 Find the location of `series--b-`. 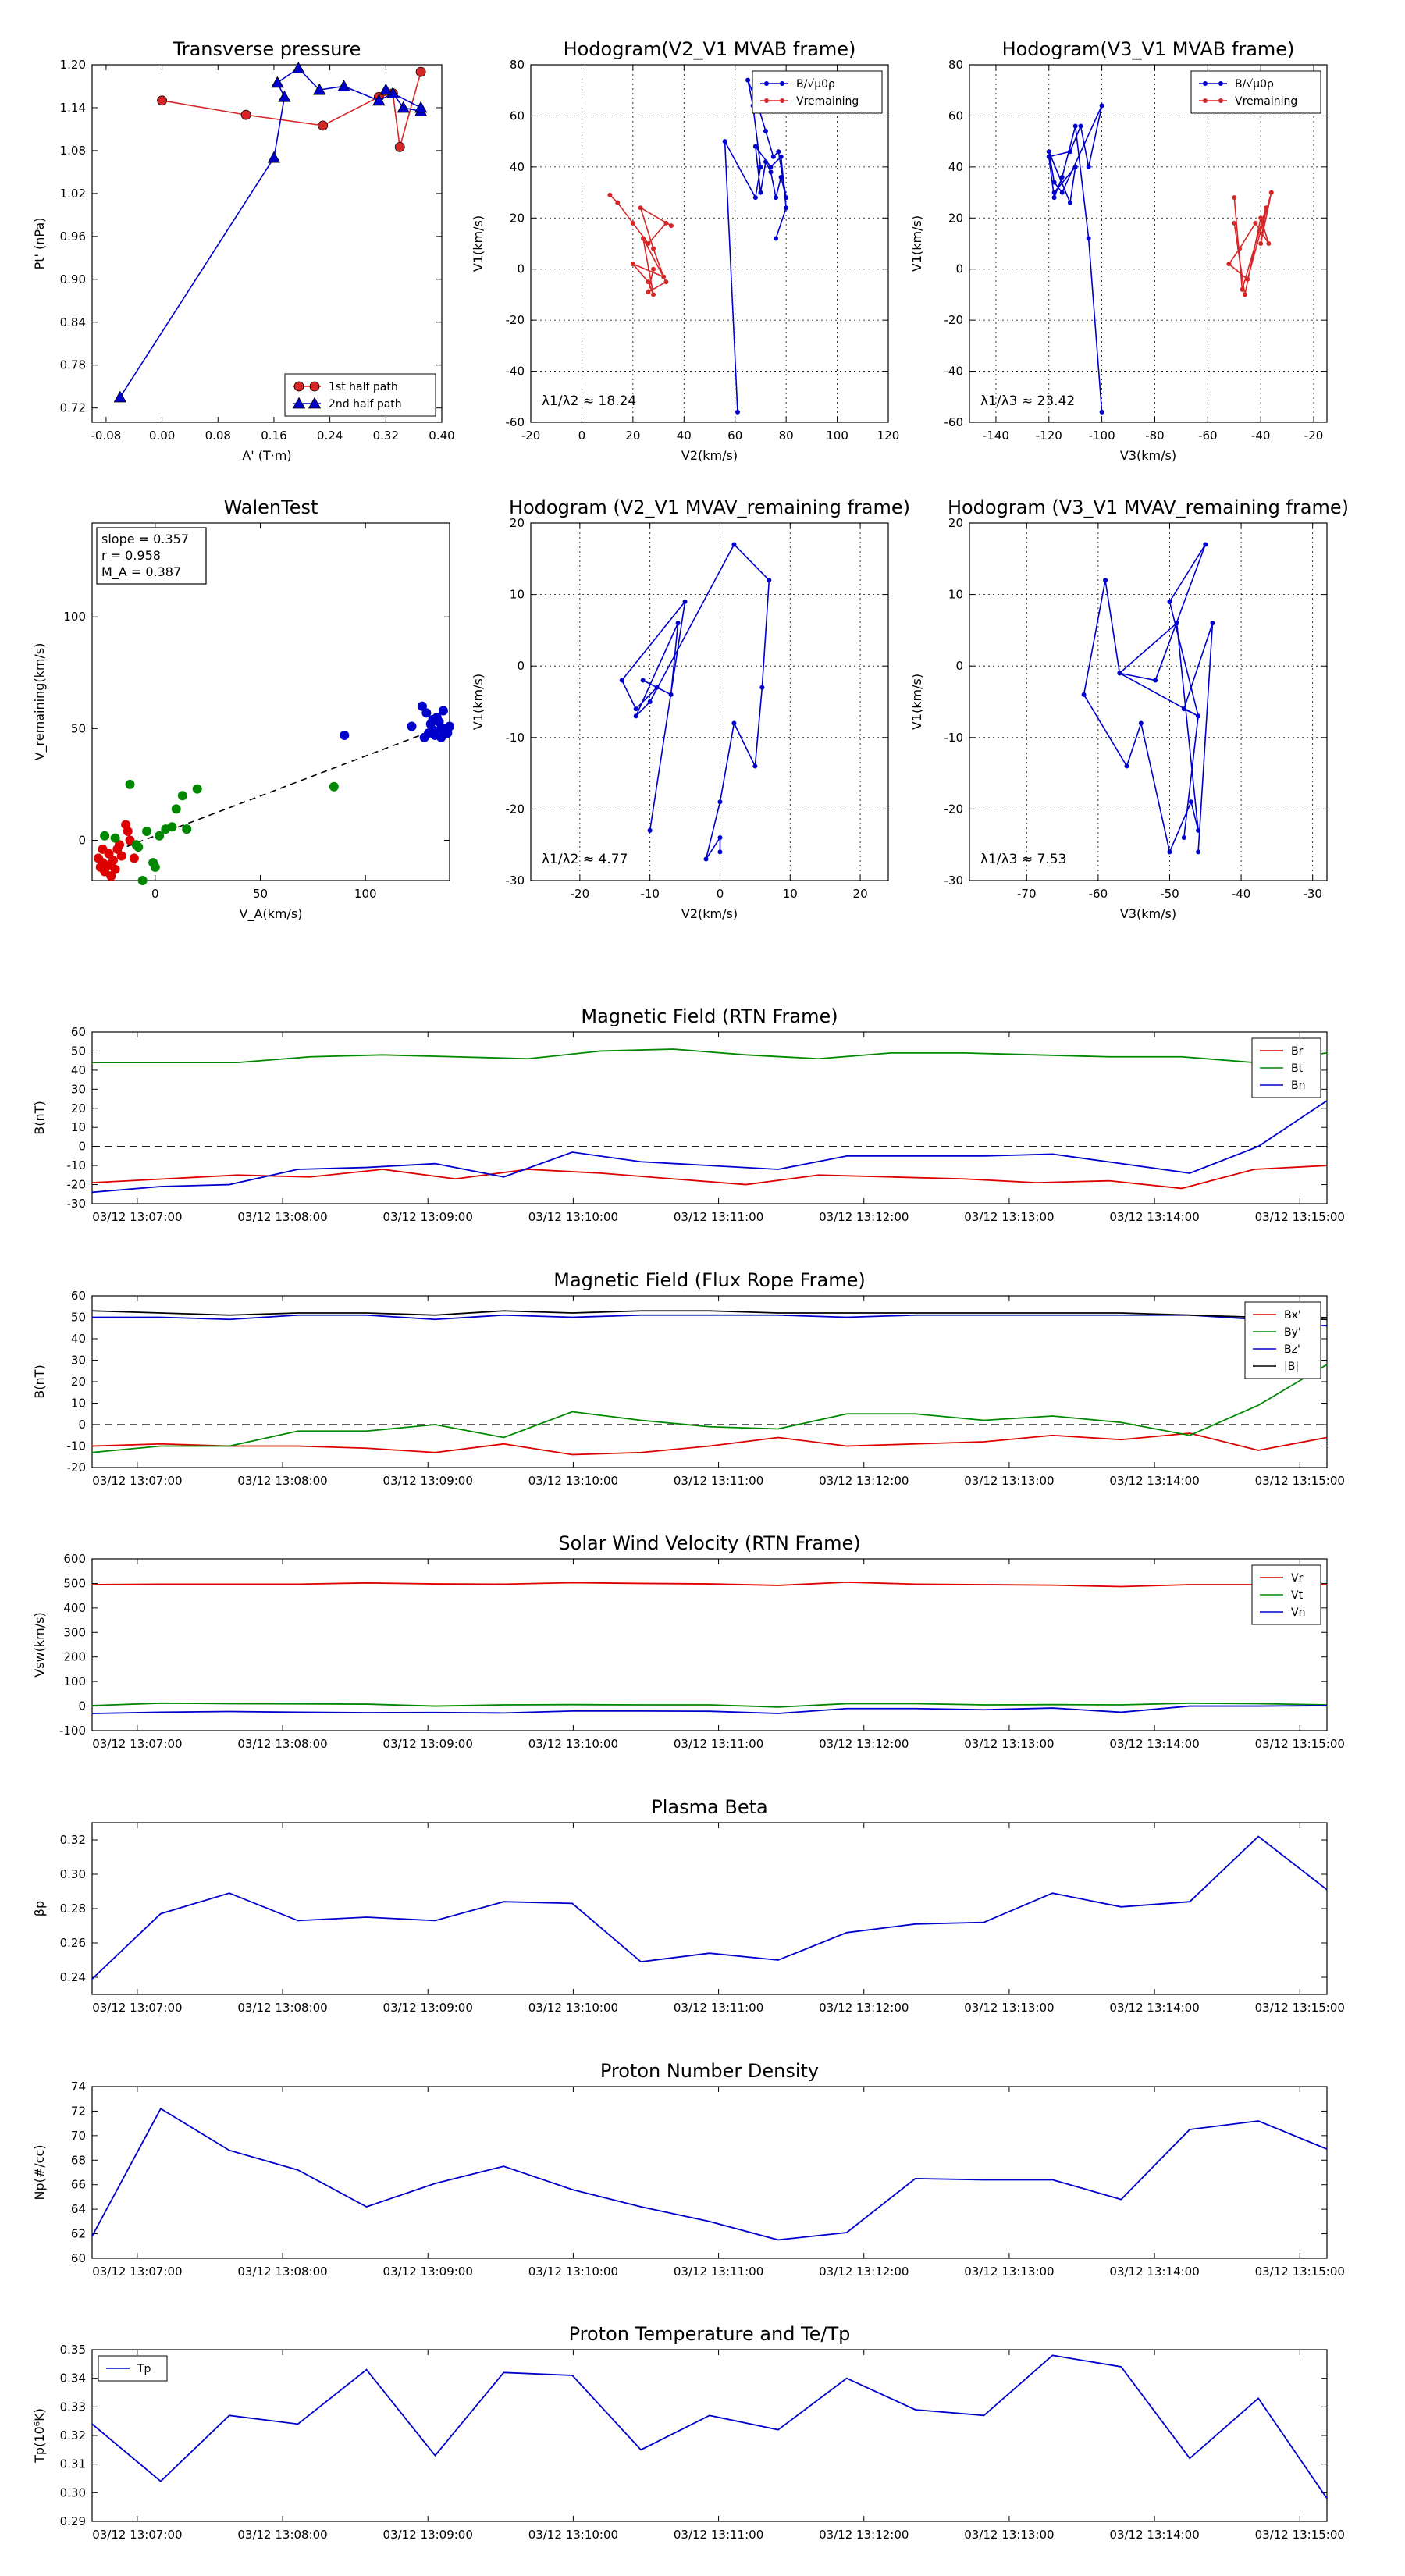

series--b- is located at coordinates (710, 1315).